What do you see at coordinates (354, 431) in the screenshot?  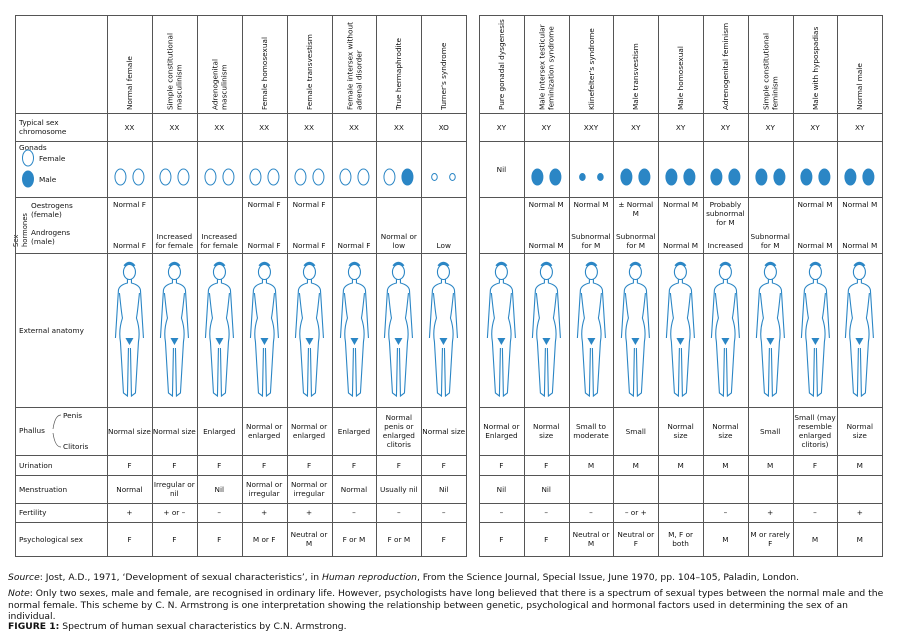 I see `phallus-cell: Enlarged` at bounding box center [354, 431].